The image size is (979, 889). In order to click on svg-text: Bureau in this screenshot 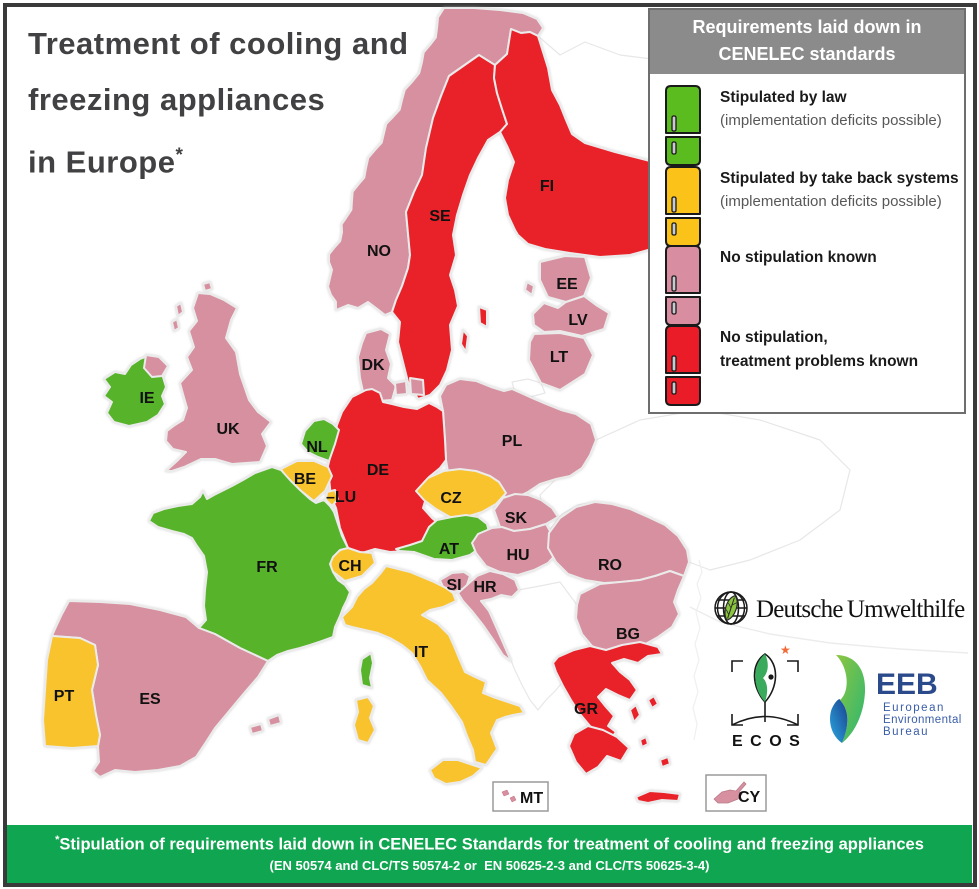, I will do `click(906, 732)`.